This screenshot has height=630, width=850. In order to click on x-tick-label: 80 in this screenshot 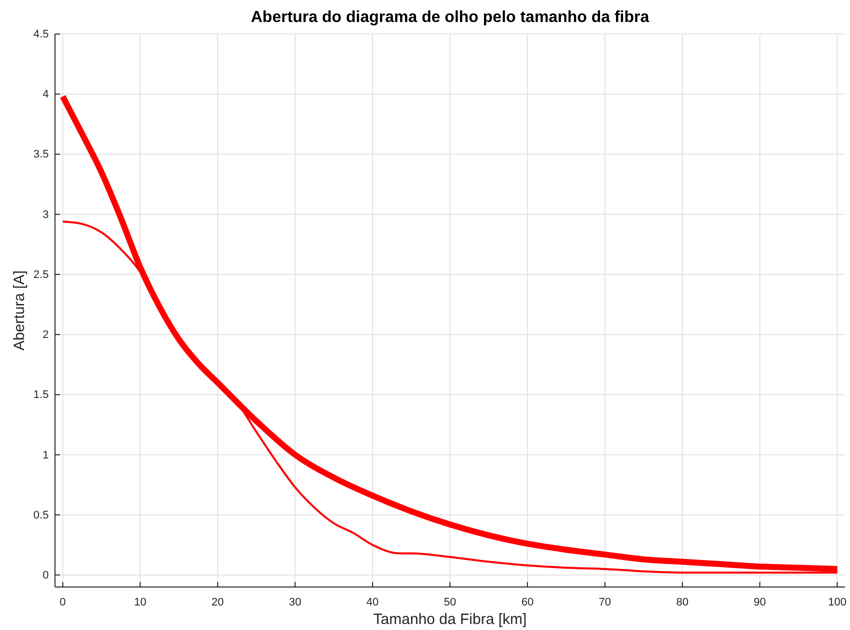, I will do `click(682, 602)`.